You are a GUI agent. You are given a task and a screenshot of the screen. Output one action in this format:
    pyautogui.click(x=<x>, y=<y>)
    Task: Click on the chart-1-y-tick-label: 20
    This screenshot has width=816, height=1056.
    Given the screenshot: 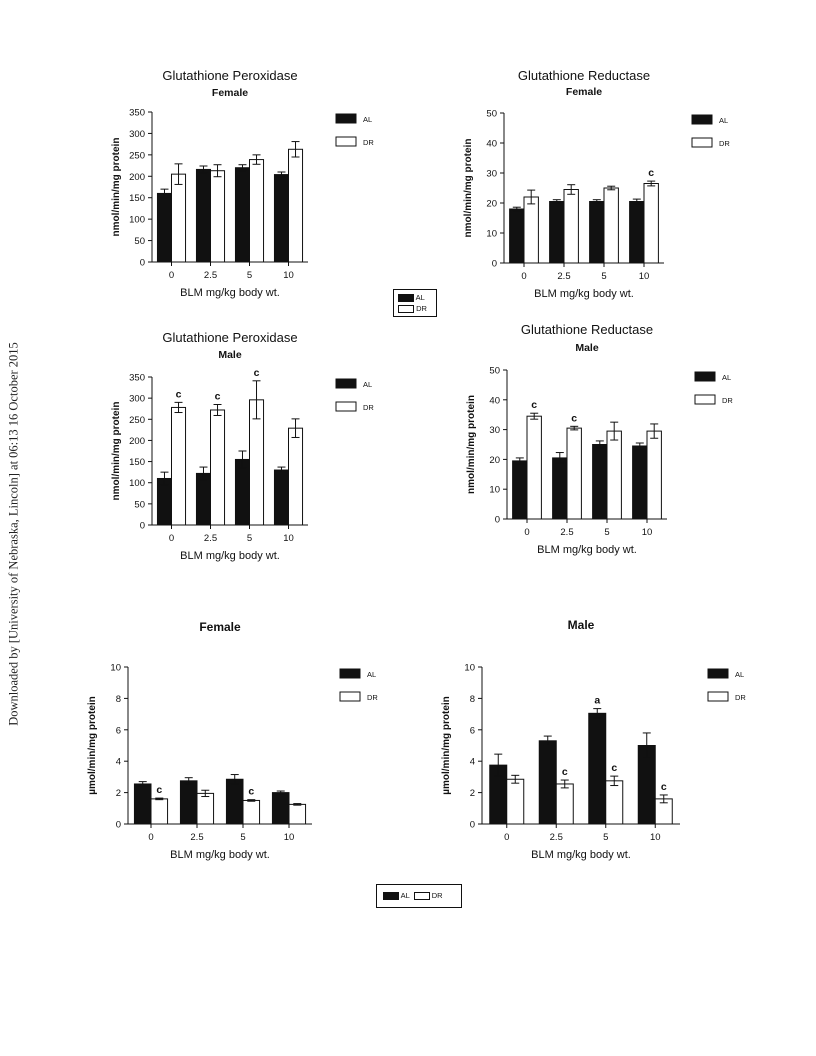 What is the action you would take?
    pyautogui.click(x=491, y=204)
    